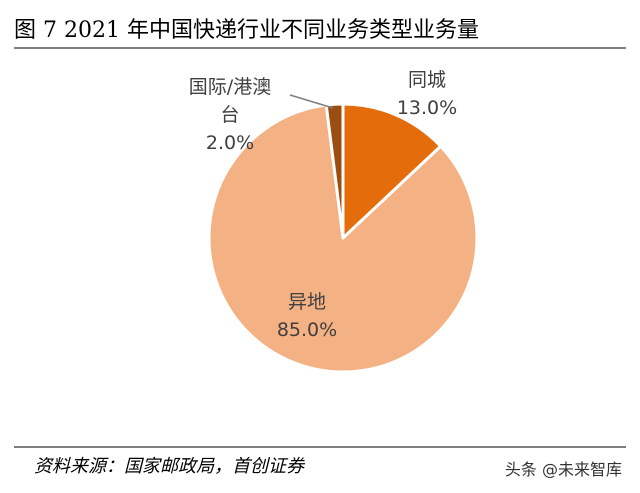  Describe the element at coordinates (320, 48) in the screenshot. I see `title-divider` at that location.